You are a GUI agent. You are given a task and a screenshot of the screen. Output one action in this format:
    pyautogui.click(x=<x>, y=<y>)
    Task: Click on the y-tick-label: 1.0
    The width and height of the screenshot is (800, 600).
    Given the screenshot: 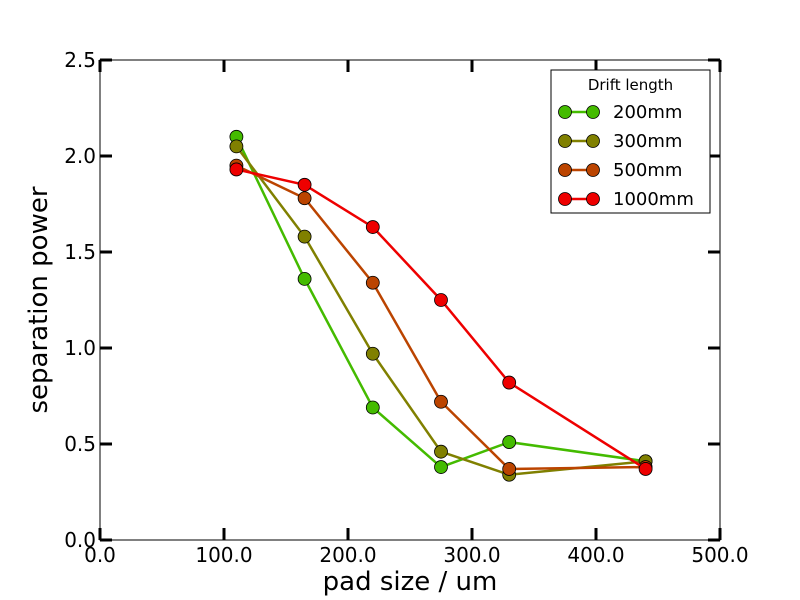 What is the action you would take?
    pyautogui.click(x=80, y=348)
    